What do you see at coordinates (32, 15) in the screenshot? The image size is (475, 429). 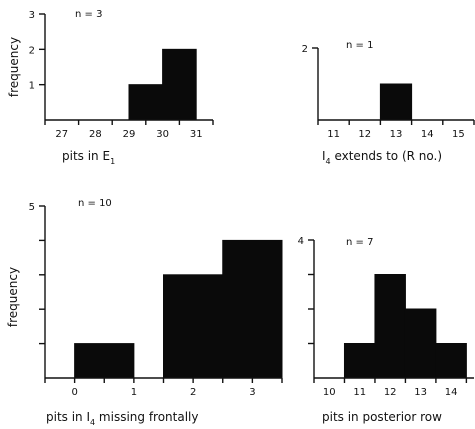 I see `y-tick-label: 3` at bounding box center [32, 15].